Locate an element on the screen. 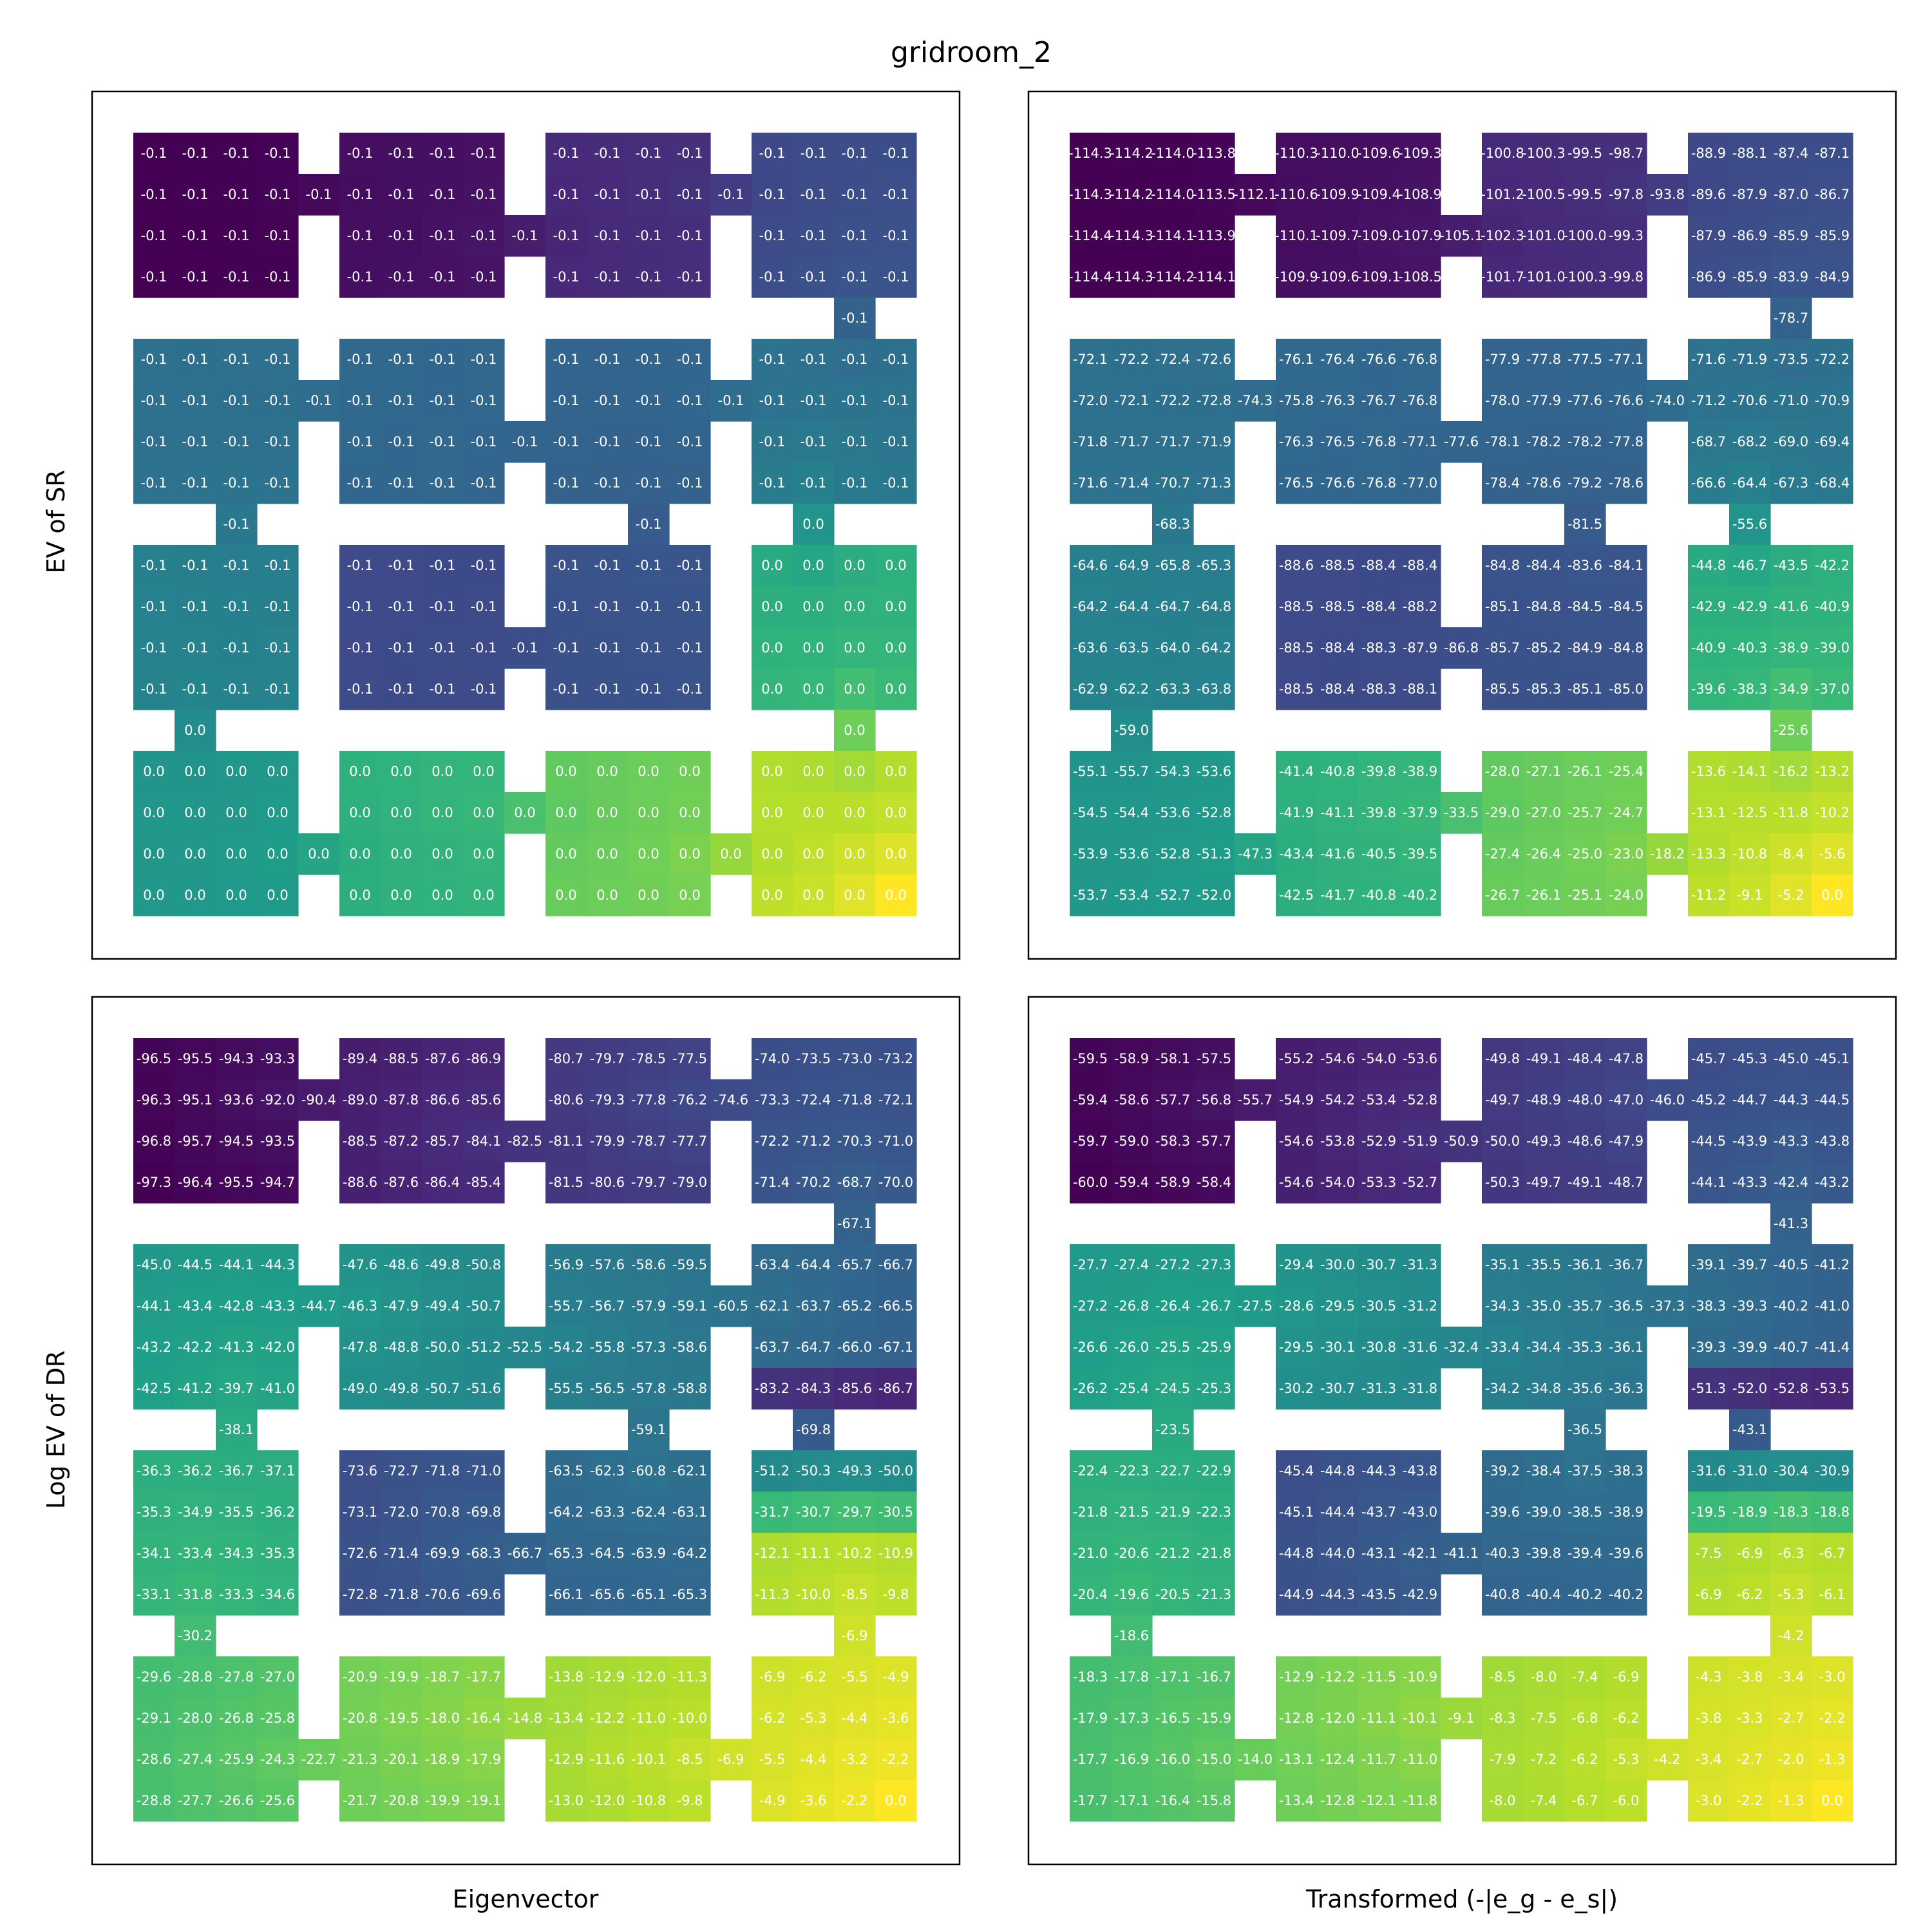  cell-value-label: -85.7 is located at coordinates (443, 1141).